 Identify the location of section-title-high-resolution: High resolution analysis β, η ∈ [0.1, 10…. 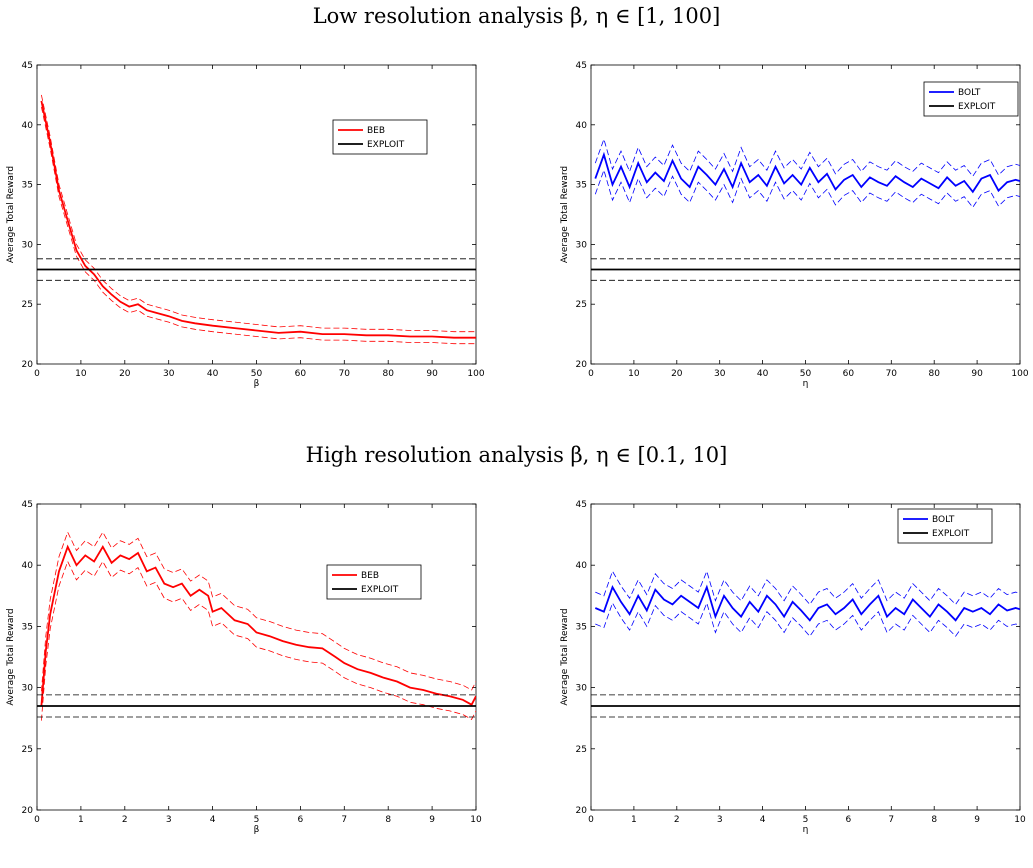
(516, 455).